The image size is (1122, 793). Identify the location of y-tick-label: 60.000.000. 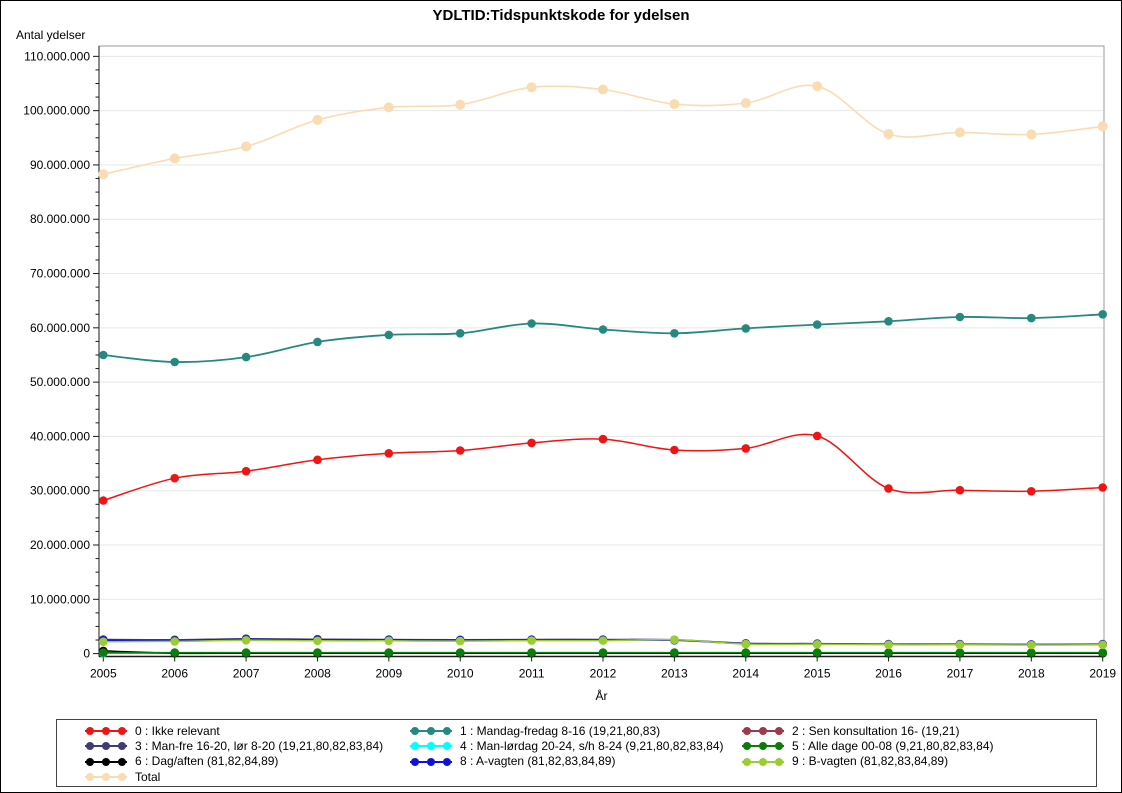
(60, 328).